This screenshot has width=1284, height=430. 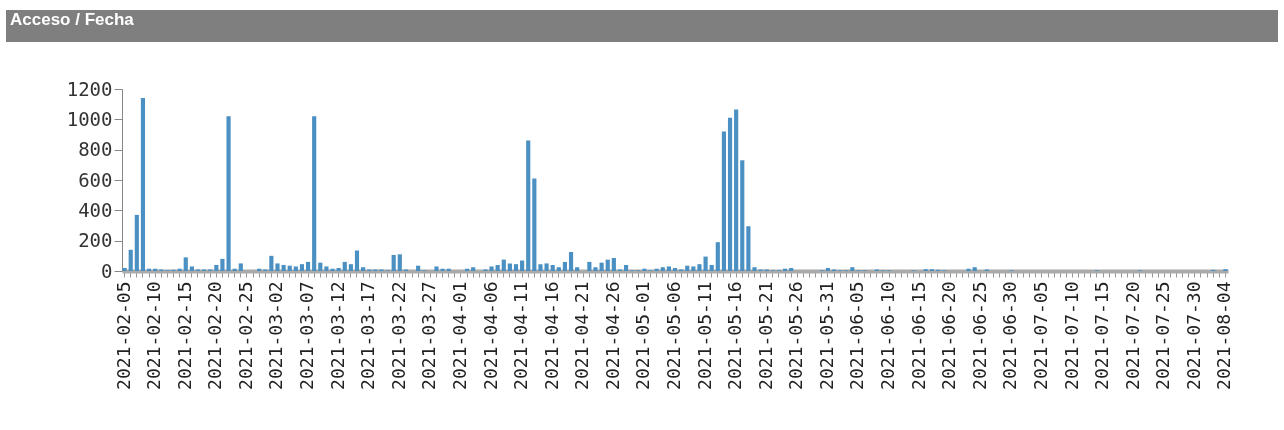 What do you see at coordinates (398, 335) in the screenshot?
I see `x-tick-label: 2021-03-22` at bounding box center [398, 335].